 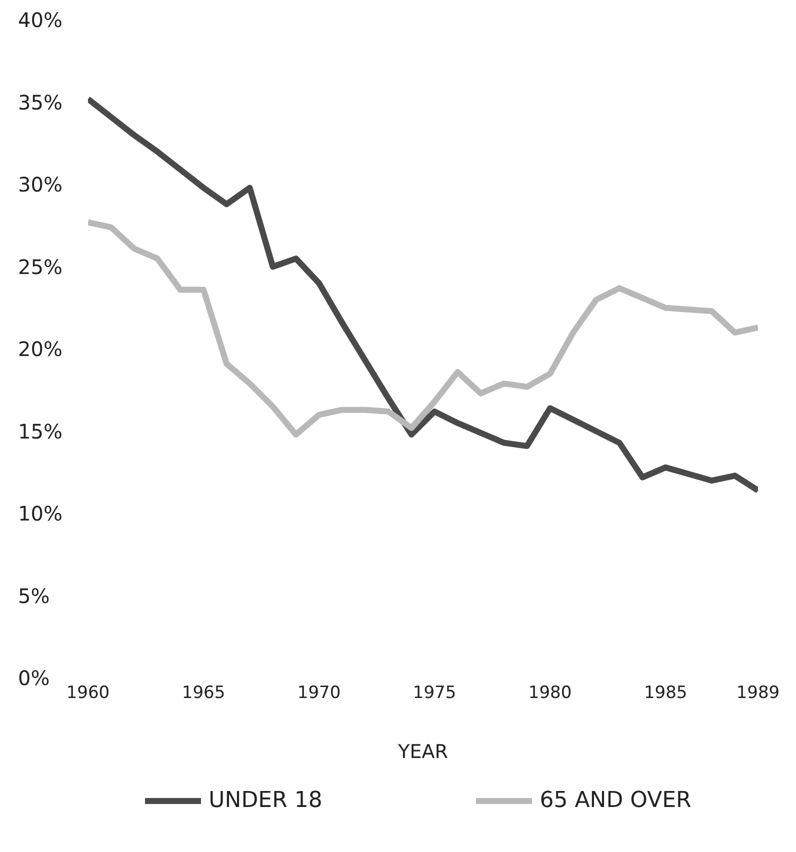 What do you see at coordinates (40, 514) in the screenshot?
I see `y-tick-label: 10%` at bounding box center [40, 514].